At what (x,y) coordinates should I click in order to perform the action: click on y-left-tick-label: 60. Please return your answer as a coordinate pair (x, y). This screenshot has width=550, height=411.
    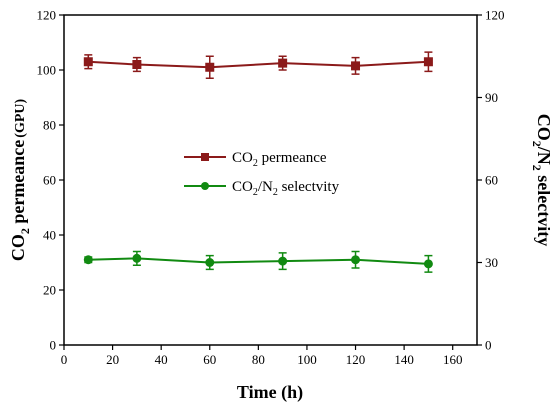
    Looking at the image, I should click on (49, 180).